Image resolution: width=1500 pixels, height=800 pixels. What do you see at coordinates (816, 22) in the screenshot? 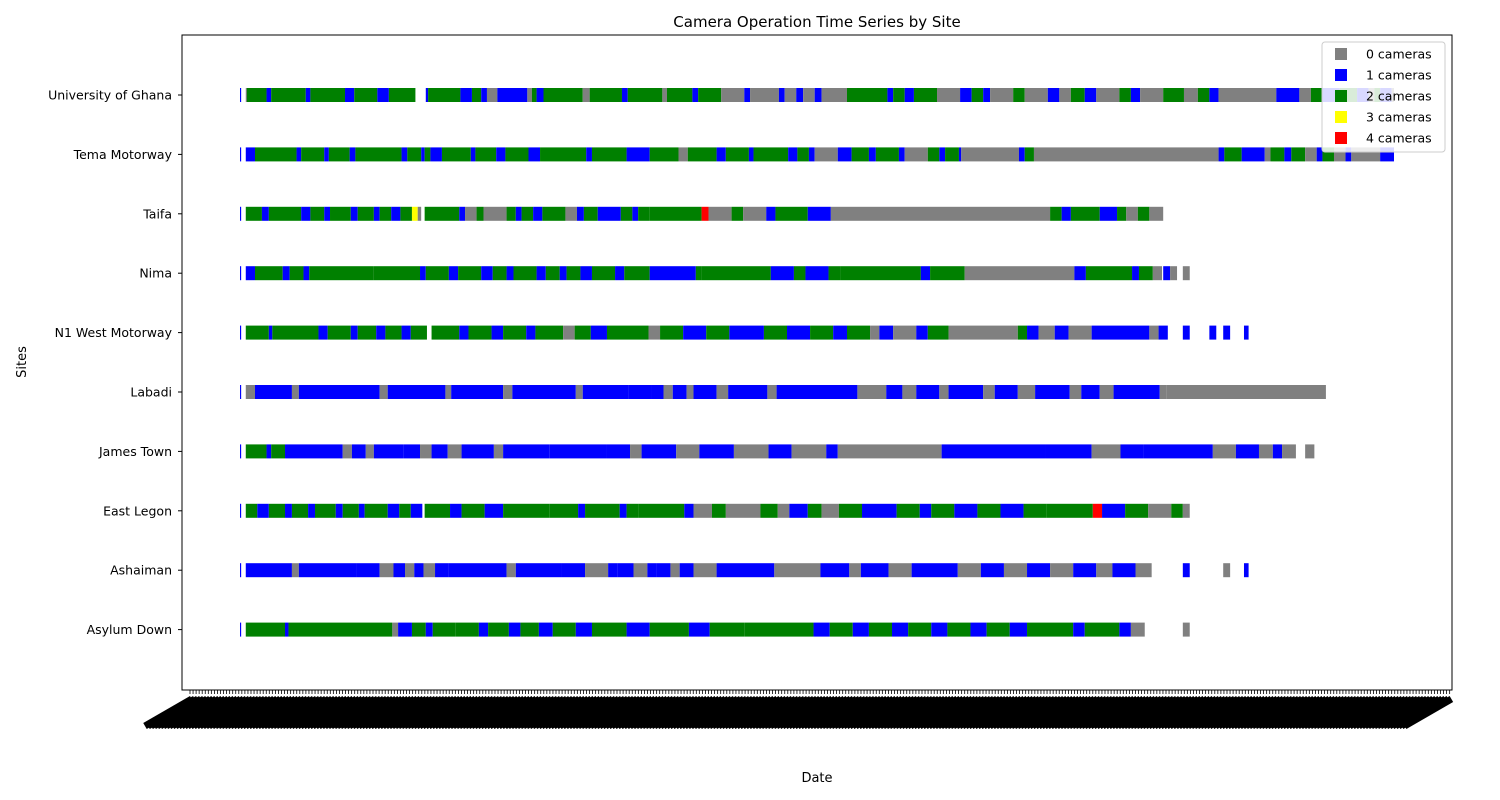
I see `chart-title: Camera Operation Time Series by Site` at bounding box center [816, 22].